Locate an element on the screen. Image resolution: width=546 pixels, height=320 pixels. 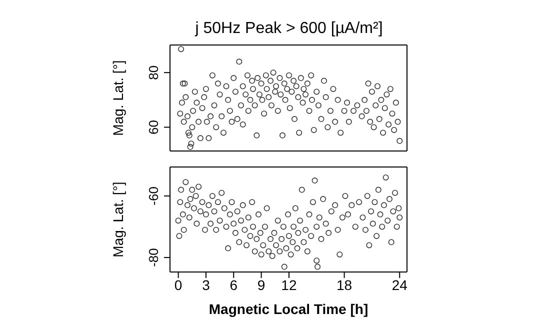
y-tick-label: 80 is located at coordinates (153, 72).